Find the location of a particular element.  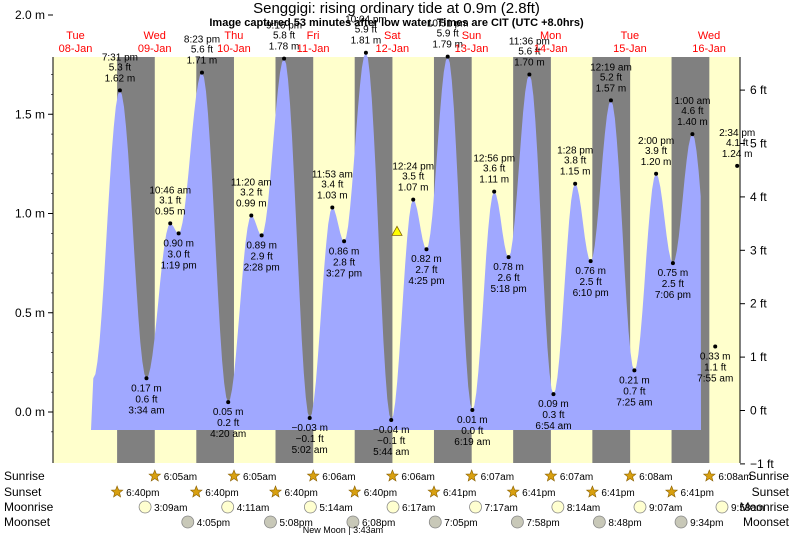

moonset-time: 5:08pm is located at coordinates (295, 523).